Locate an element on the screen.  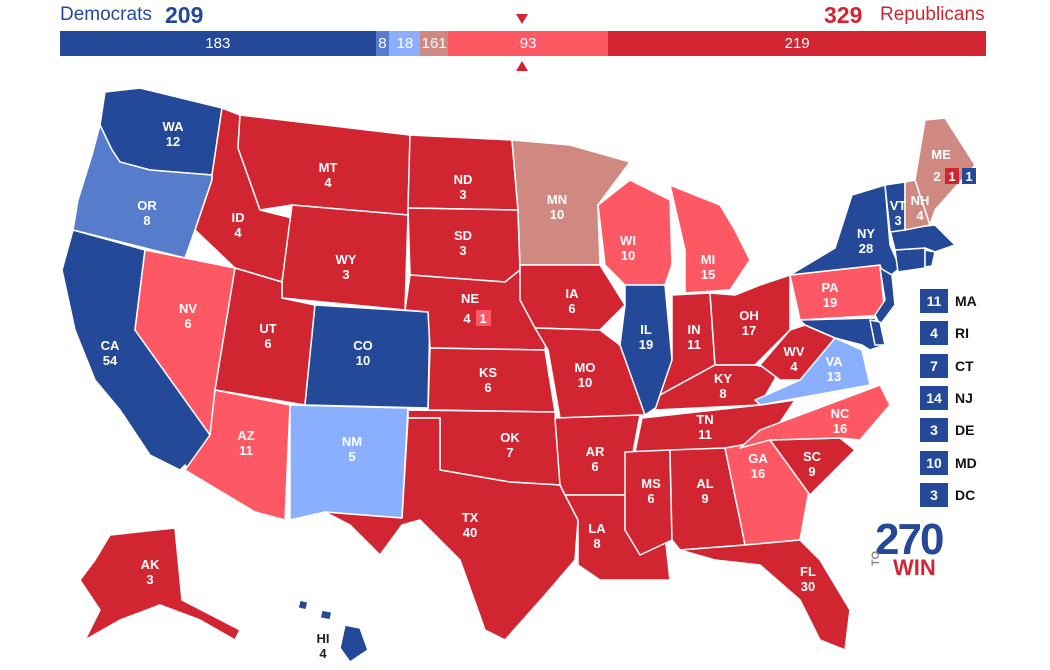
bar-segment: 183 is located at coordinates (218, 43).